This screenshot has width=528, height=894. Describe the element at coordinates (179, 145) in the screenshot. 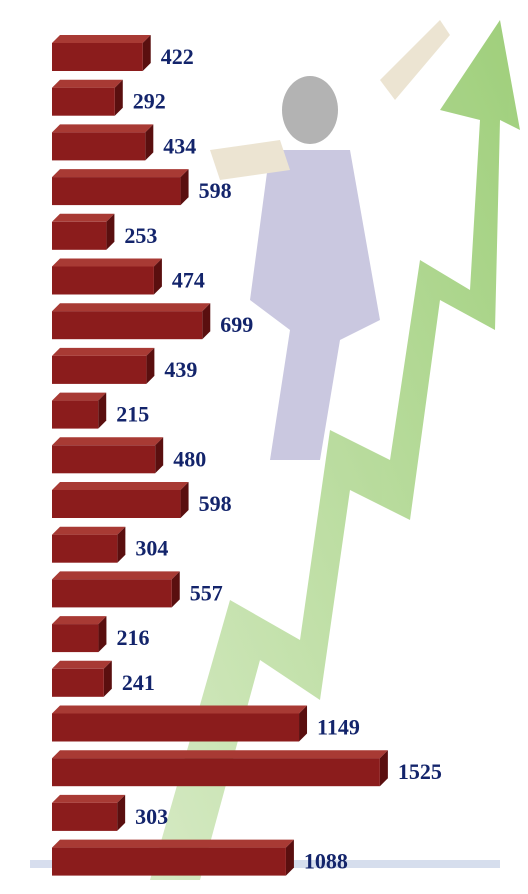

I see `value-label: 434` at that location.